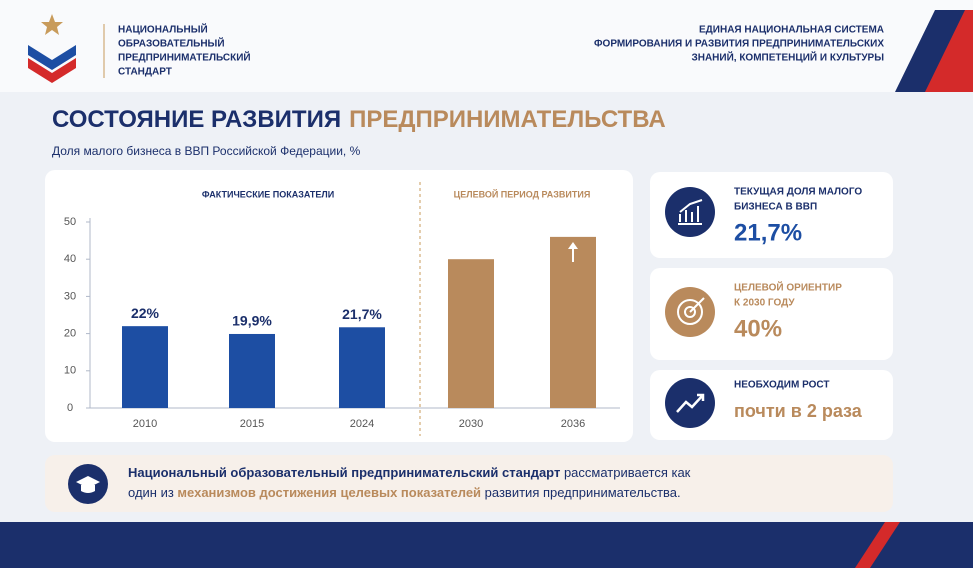  I want to click on card-value: 21,7%, so click(768, 232).